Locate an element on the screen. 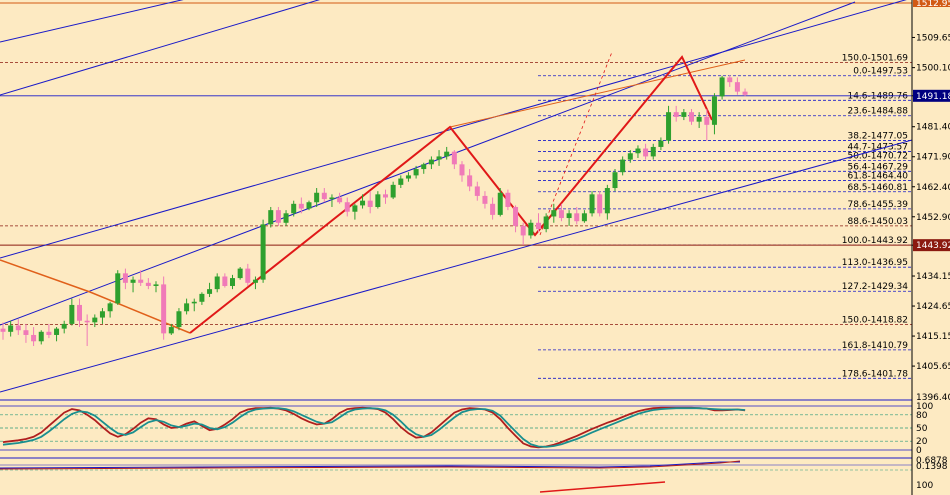  top-level-badge is located at coordinates (931, 3).